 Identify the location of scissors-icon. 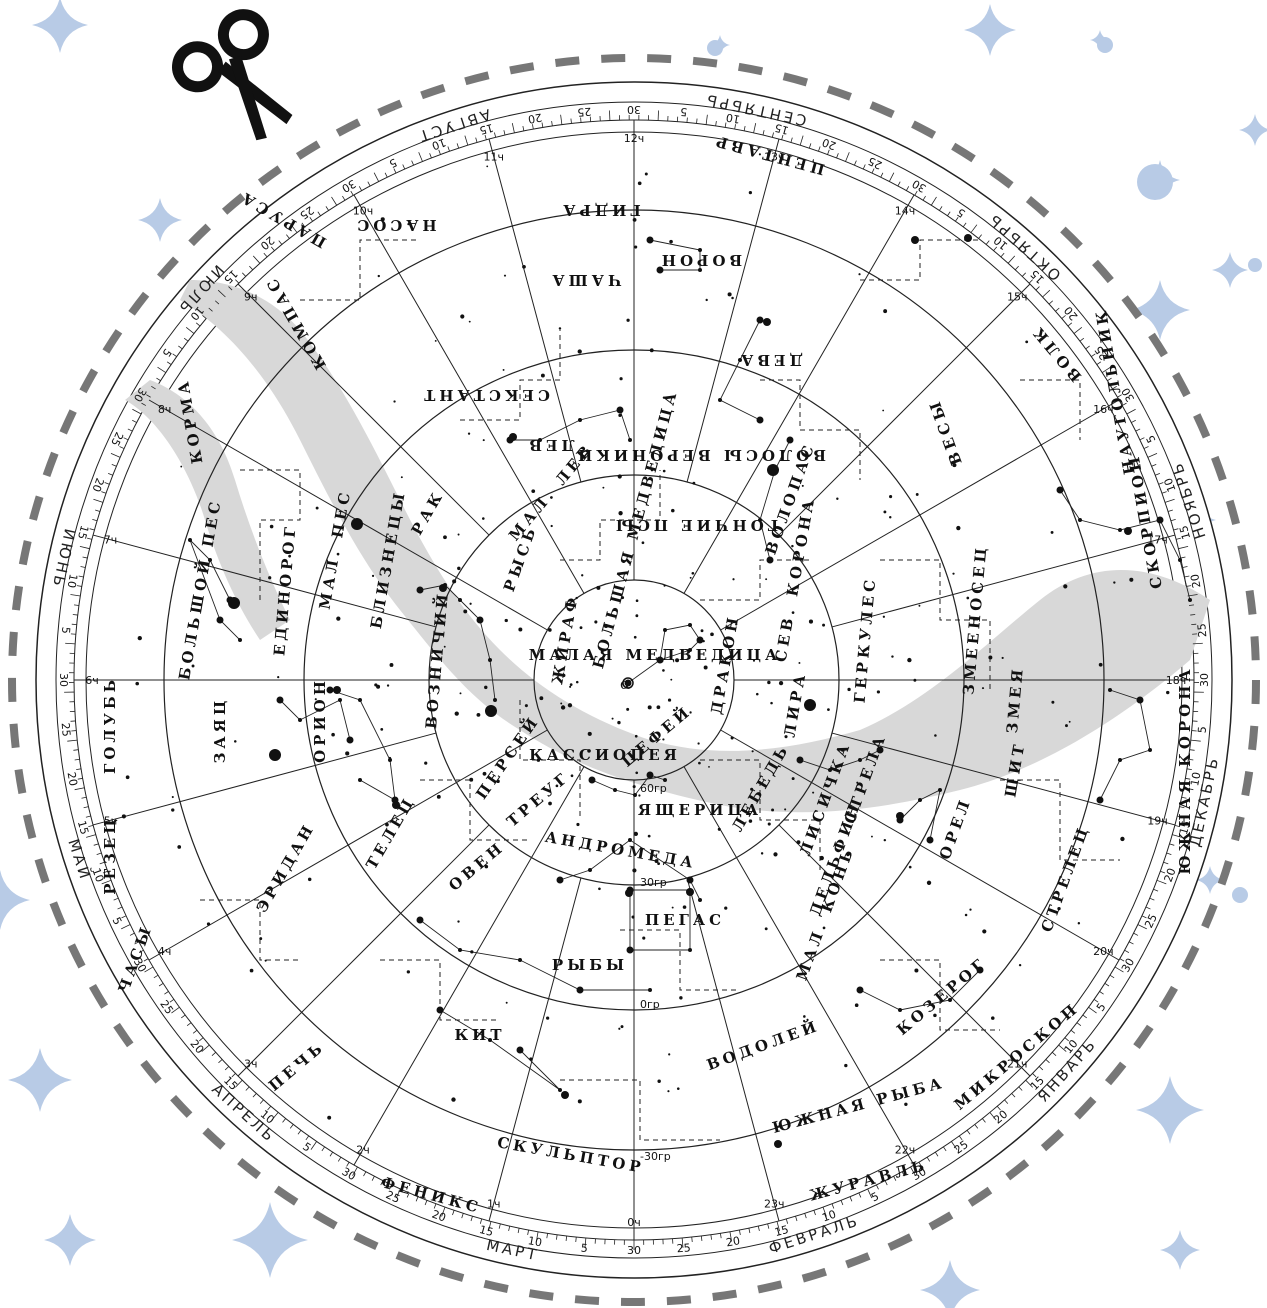
(232, 75).